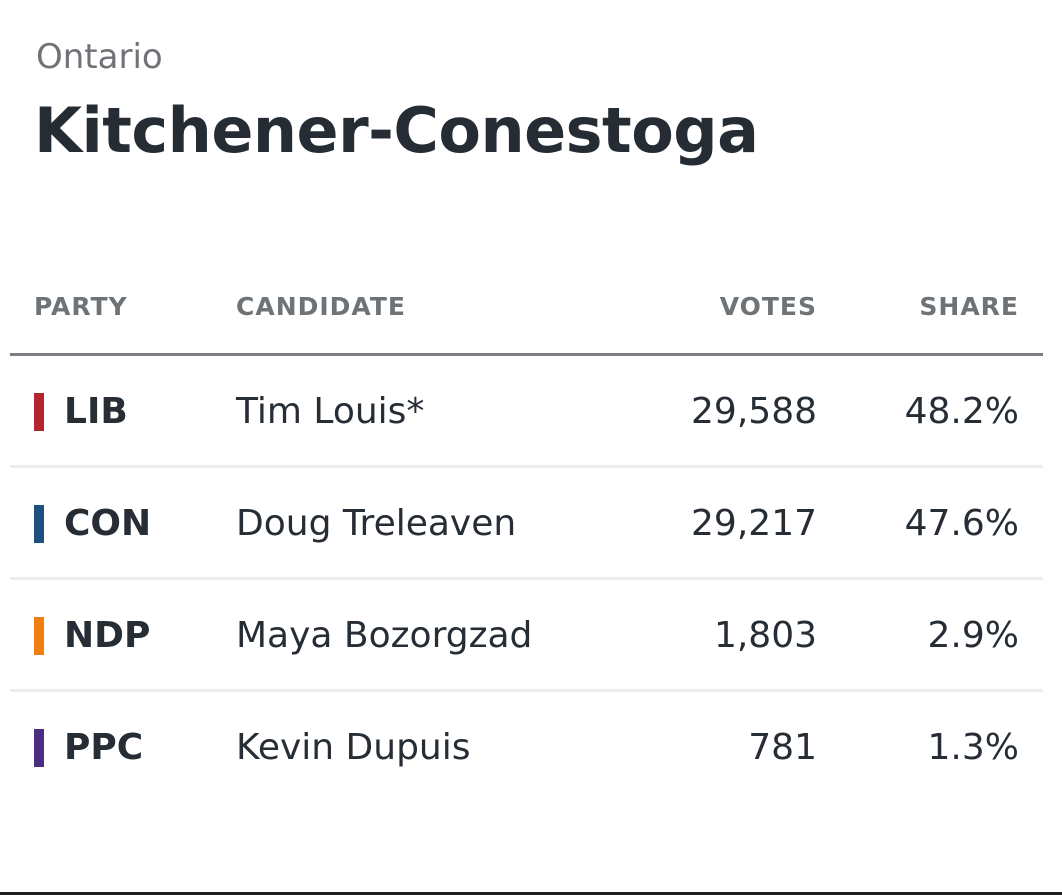 The image size is (1062, 895). Describe the element at coordinates (353, 747) in the screenshot. I see `candidate-name: Kevin Dupuis` at that location.